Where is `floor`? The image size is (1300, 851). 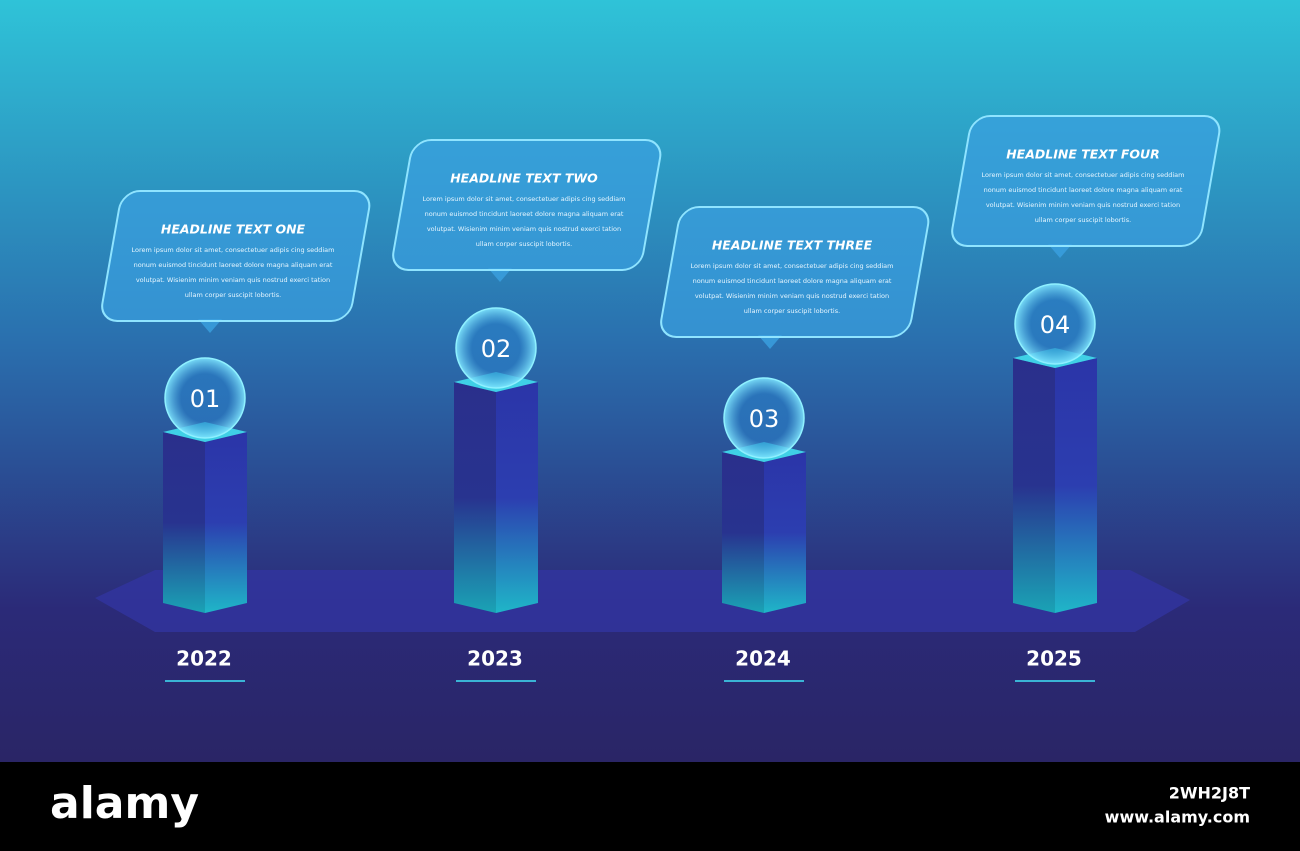
floor is located at coordinates (642, 601).